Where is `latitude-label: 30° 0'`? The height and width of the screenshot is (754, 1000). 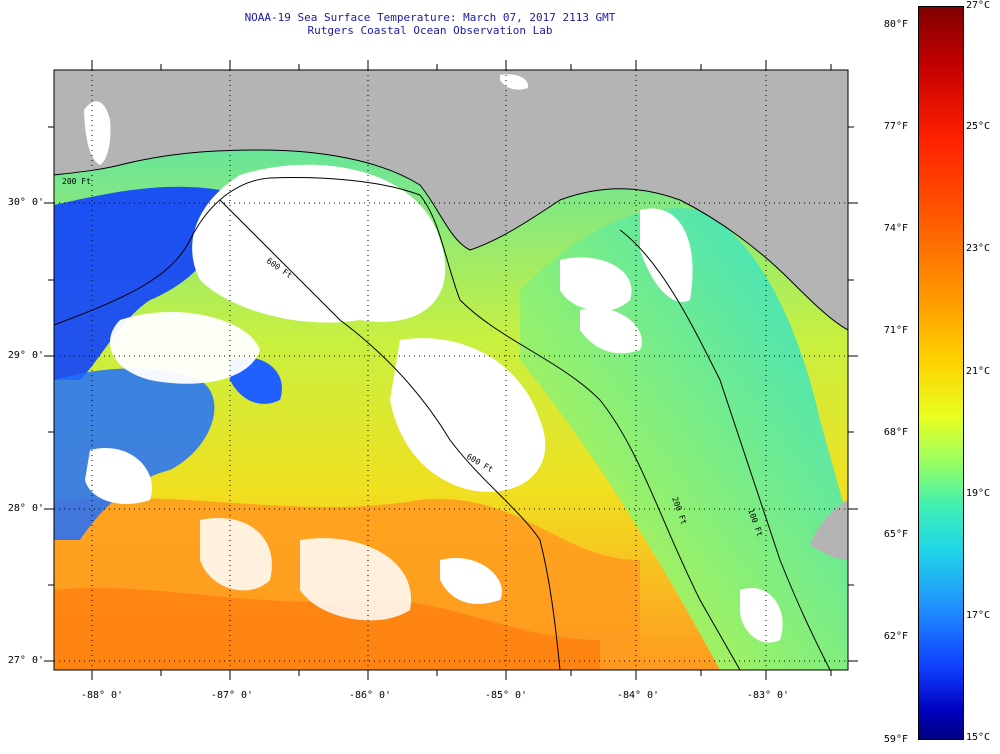
latitude-label: 30° 0' is located at coordinates (25, 202).